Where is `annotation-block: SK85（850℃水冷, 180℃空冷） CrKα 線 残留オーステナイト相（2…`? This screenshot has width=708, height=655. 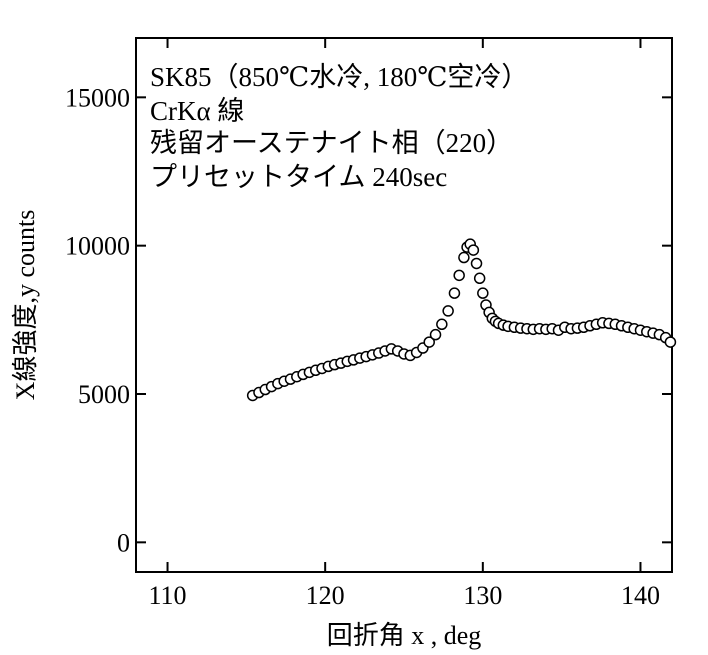 annotation-block: SK85（850℃水冷, 180℃空冷） CrKα 線 残留オーステナイト相（2… is located at coordinates (339, 127).